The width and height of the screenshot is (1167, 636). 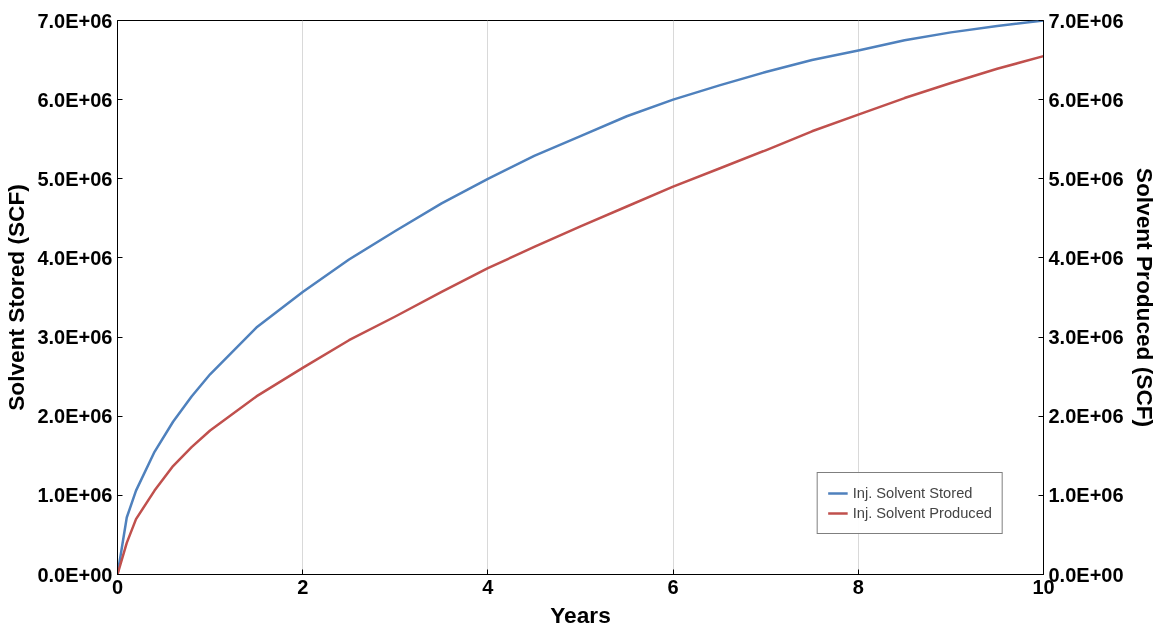 I want to click on x-tick-label: 0, so click(x=117, y=586).